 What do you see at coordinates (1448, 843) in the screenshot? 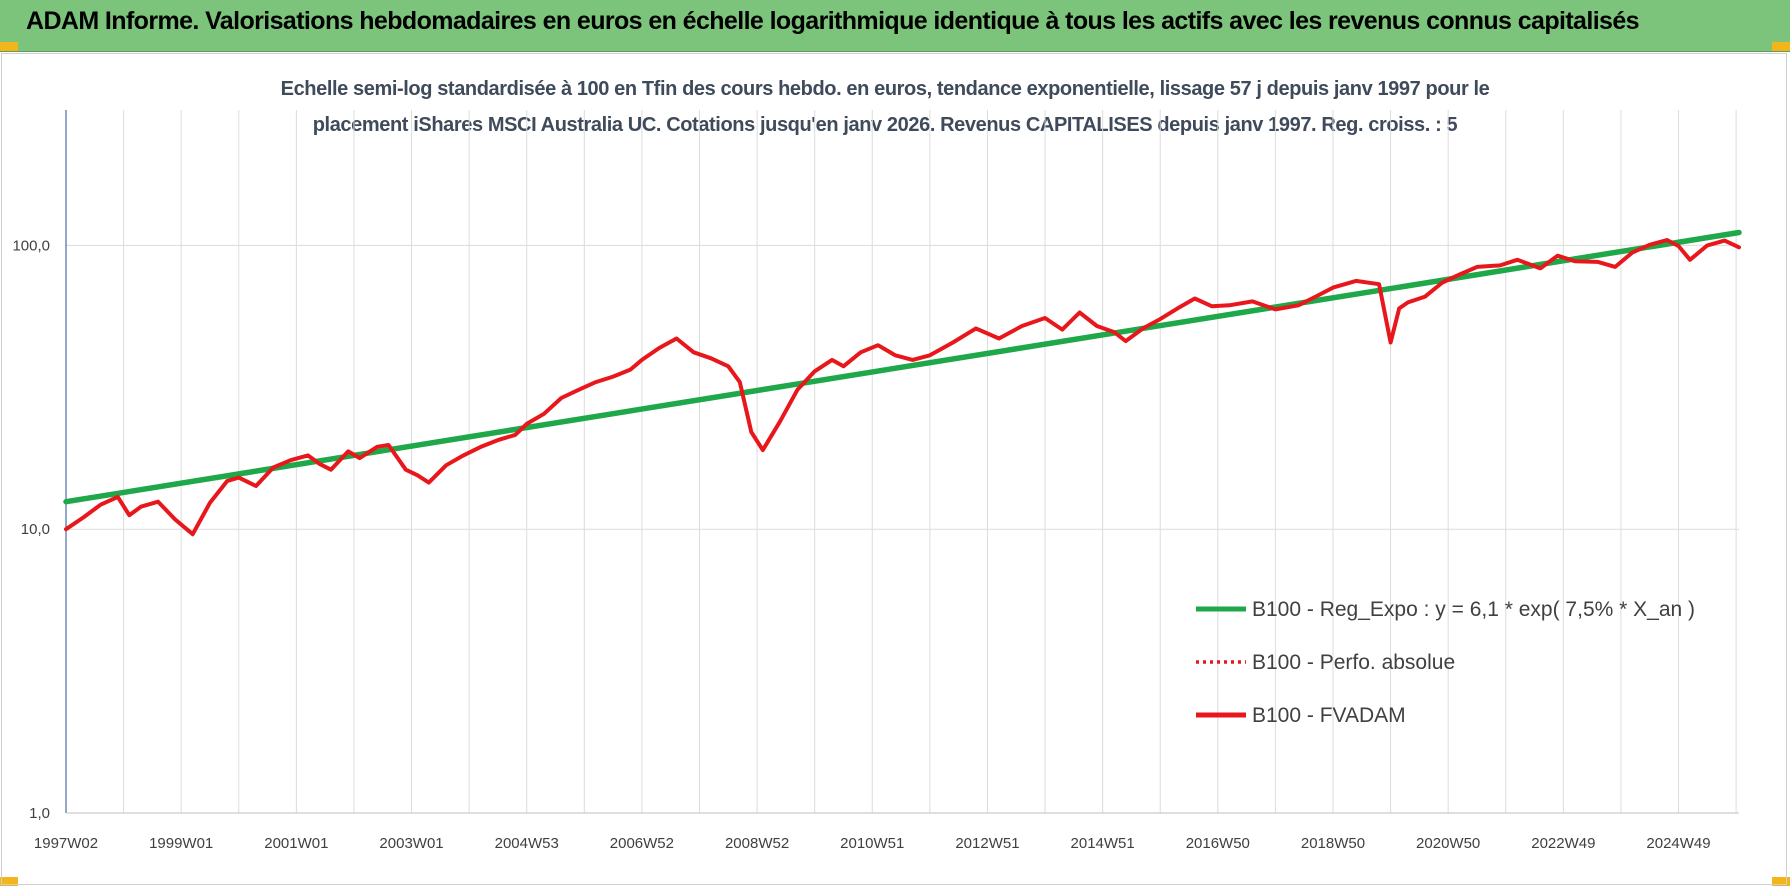
I see `x-tick-label: 2020W50` at bounding box center [1448, 843].